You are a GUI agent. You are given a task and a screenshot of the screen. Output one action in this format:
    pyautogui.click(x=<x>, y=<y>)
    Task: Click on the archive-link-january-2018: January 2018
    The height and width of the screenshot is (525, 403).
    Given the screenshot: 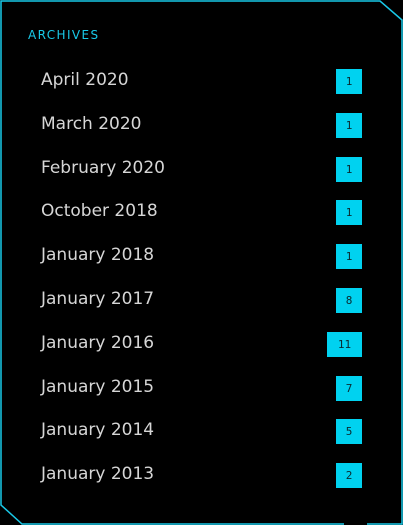 What is the action you would take?
    pyautogui.click(x=98, y=255)
    